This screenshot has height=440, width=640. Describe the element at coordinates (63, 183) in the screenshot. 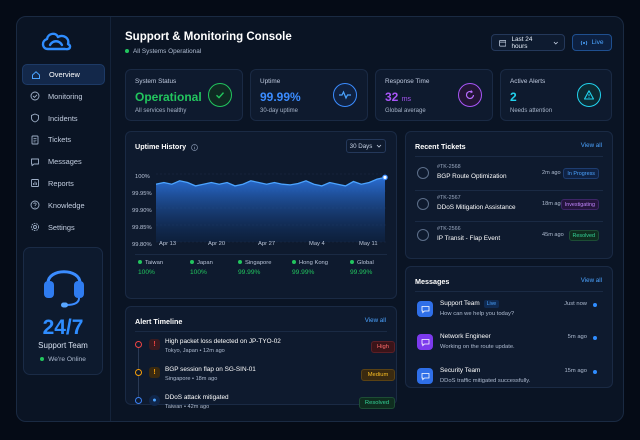

I see `sidebar-item-reports: Reports` at that location.